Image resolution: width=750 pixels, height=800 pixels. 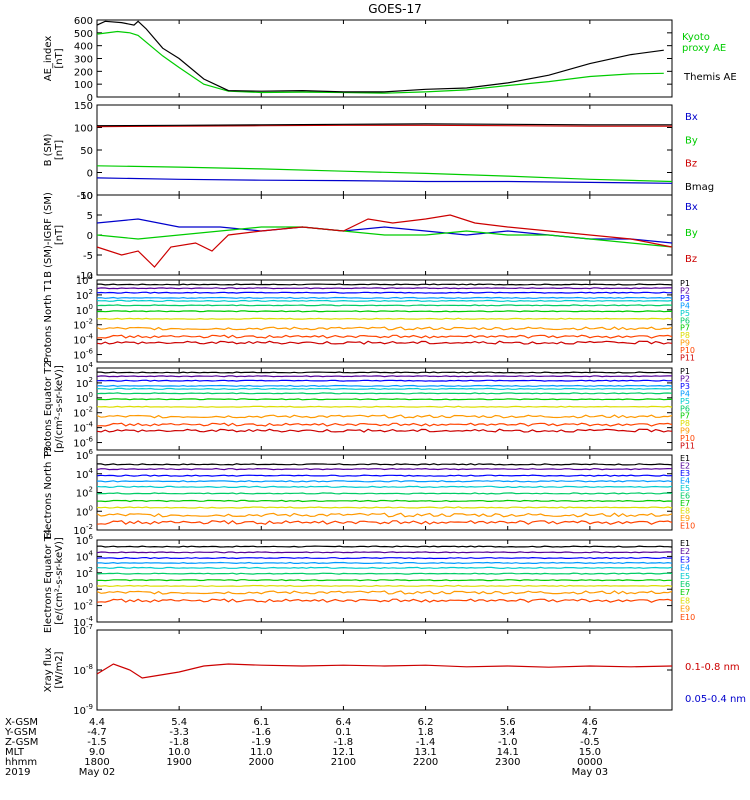 I want to click on y-tick-label: 10⁻⁸, so click(x=83, y=670).